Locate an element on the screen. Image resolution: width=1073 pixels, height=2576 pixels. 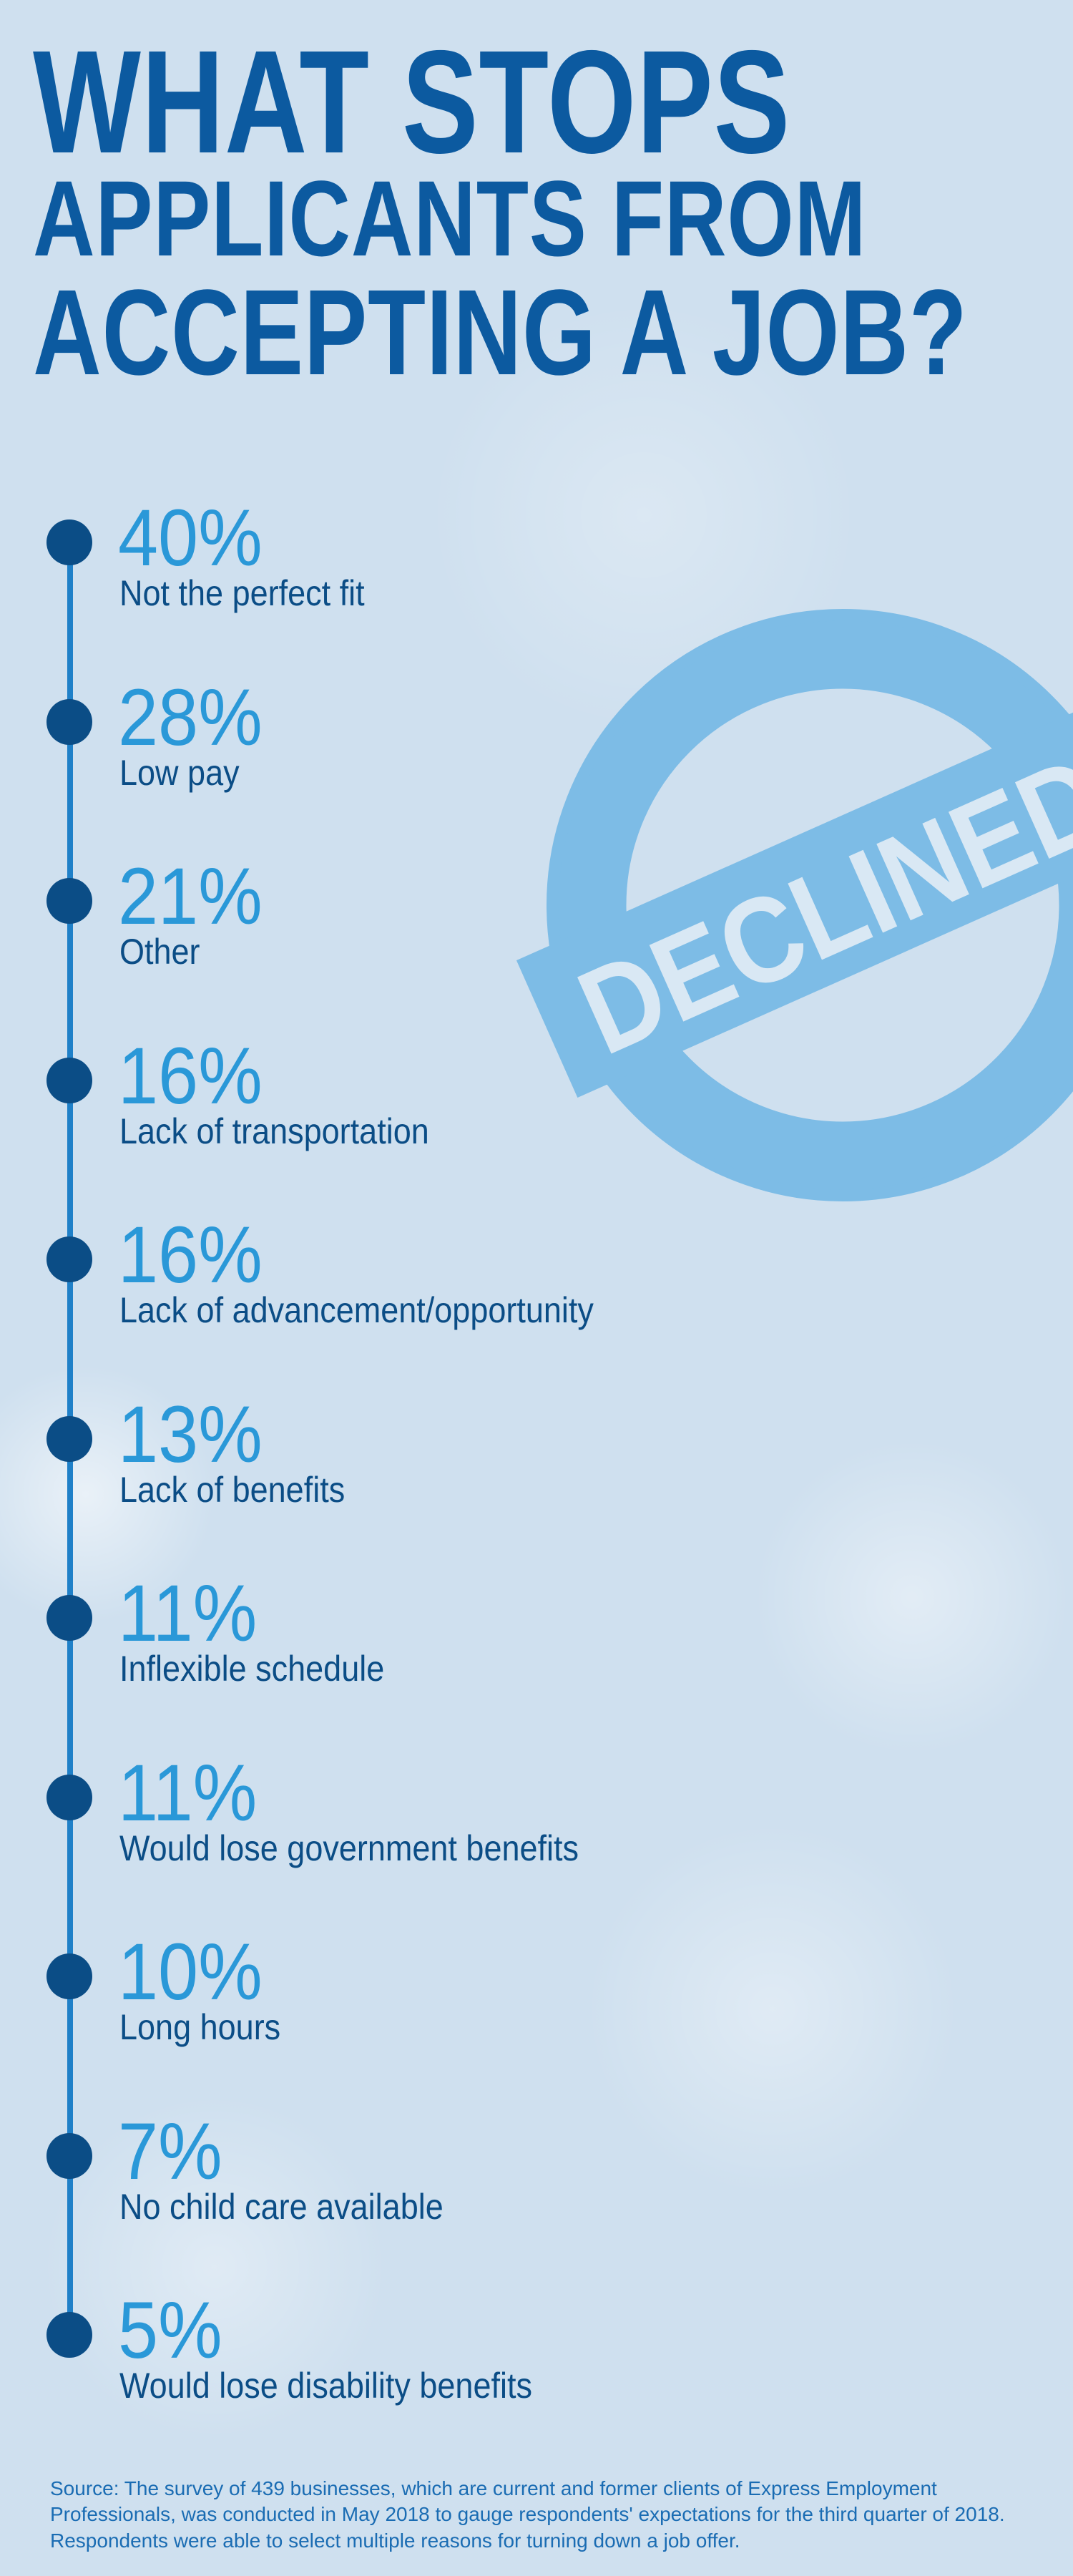
reason-label: Long hours is located at coordinates (200, 2027).